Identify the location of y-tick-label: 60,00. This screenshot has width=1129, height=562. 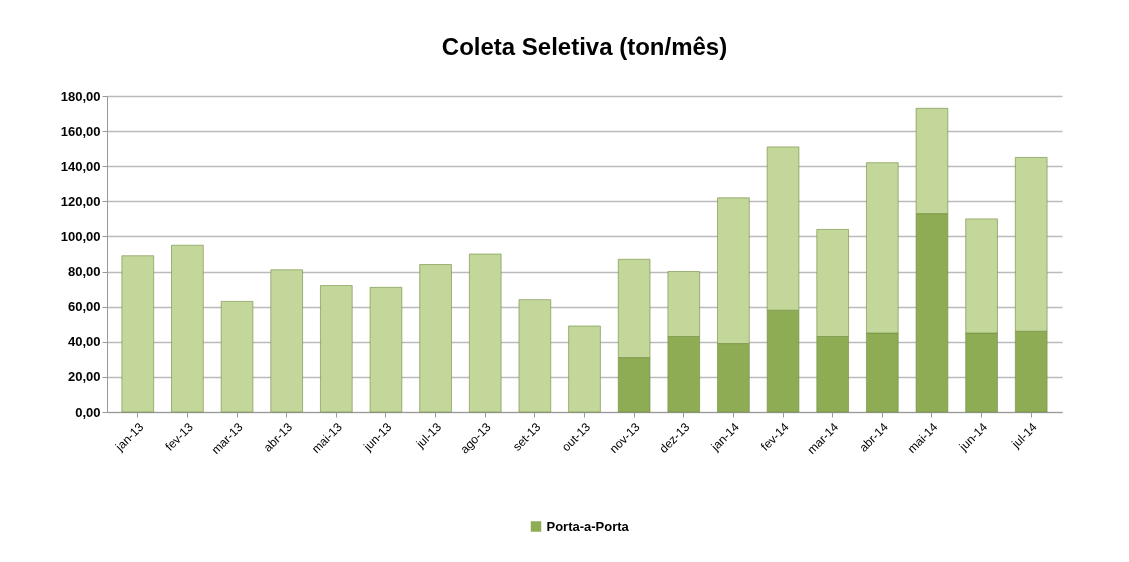
(84, 307).